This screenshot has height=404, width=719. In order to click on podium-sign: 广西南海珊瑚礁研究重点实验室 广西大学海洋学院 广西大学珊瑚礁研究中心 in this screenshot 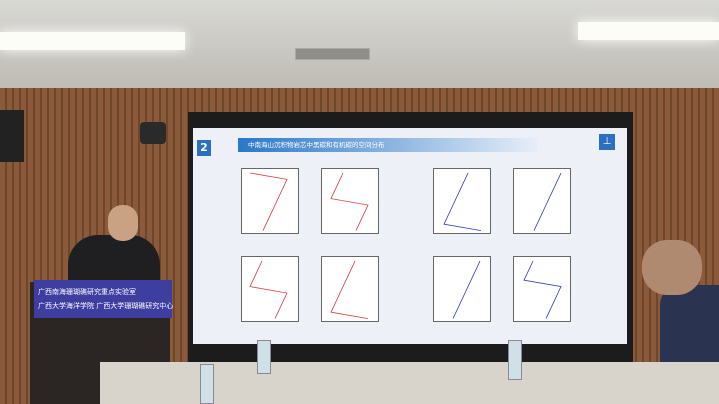, I will do `click(104, 299)`.